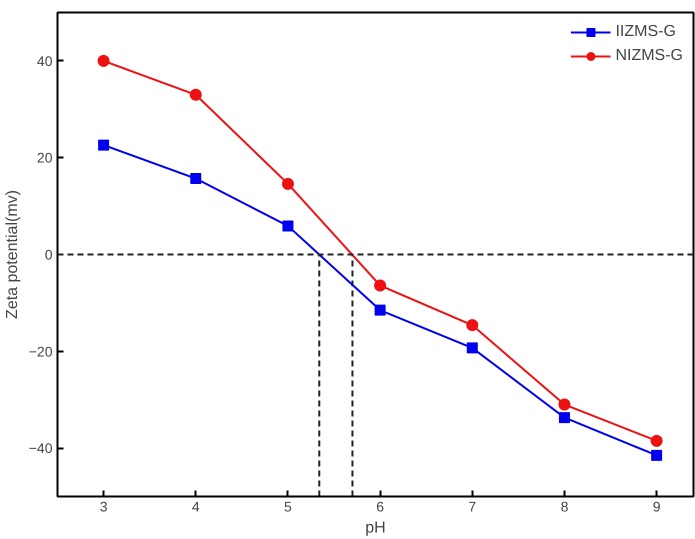  What do you see at coordinates (375, 528) in the screenshot?
I see `x-axis-title: pH` at bounding box center [375, 528].